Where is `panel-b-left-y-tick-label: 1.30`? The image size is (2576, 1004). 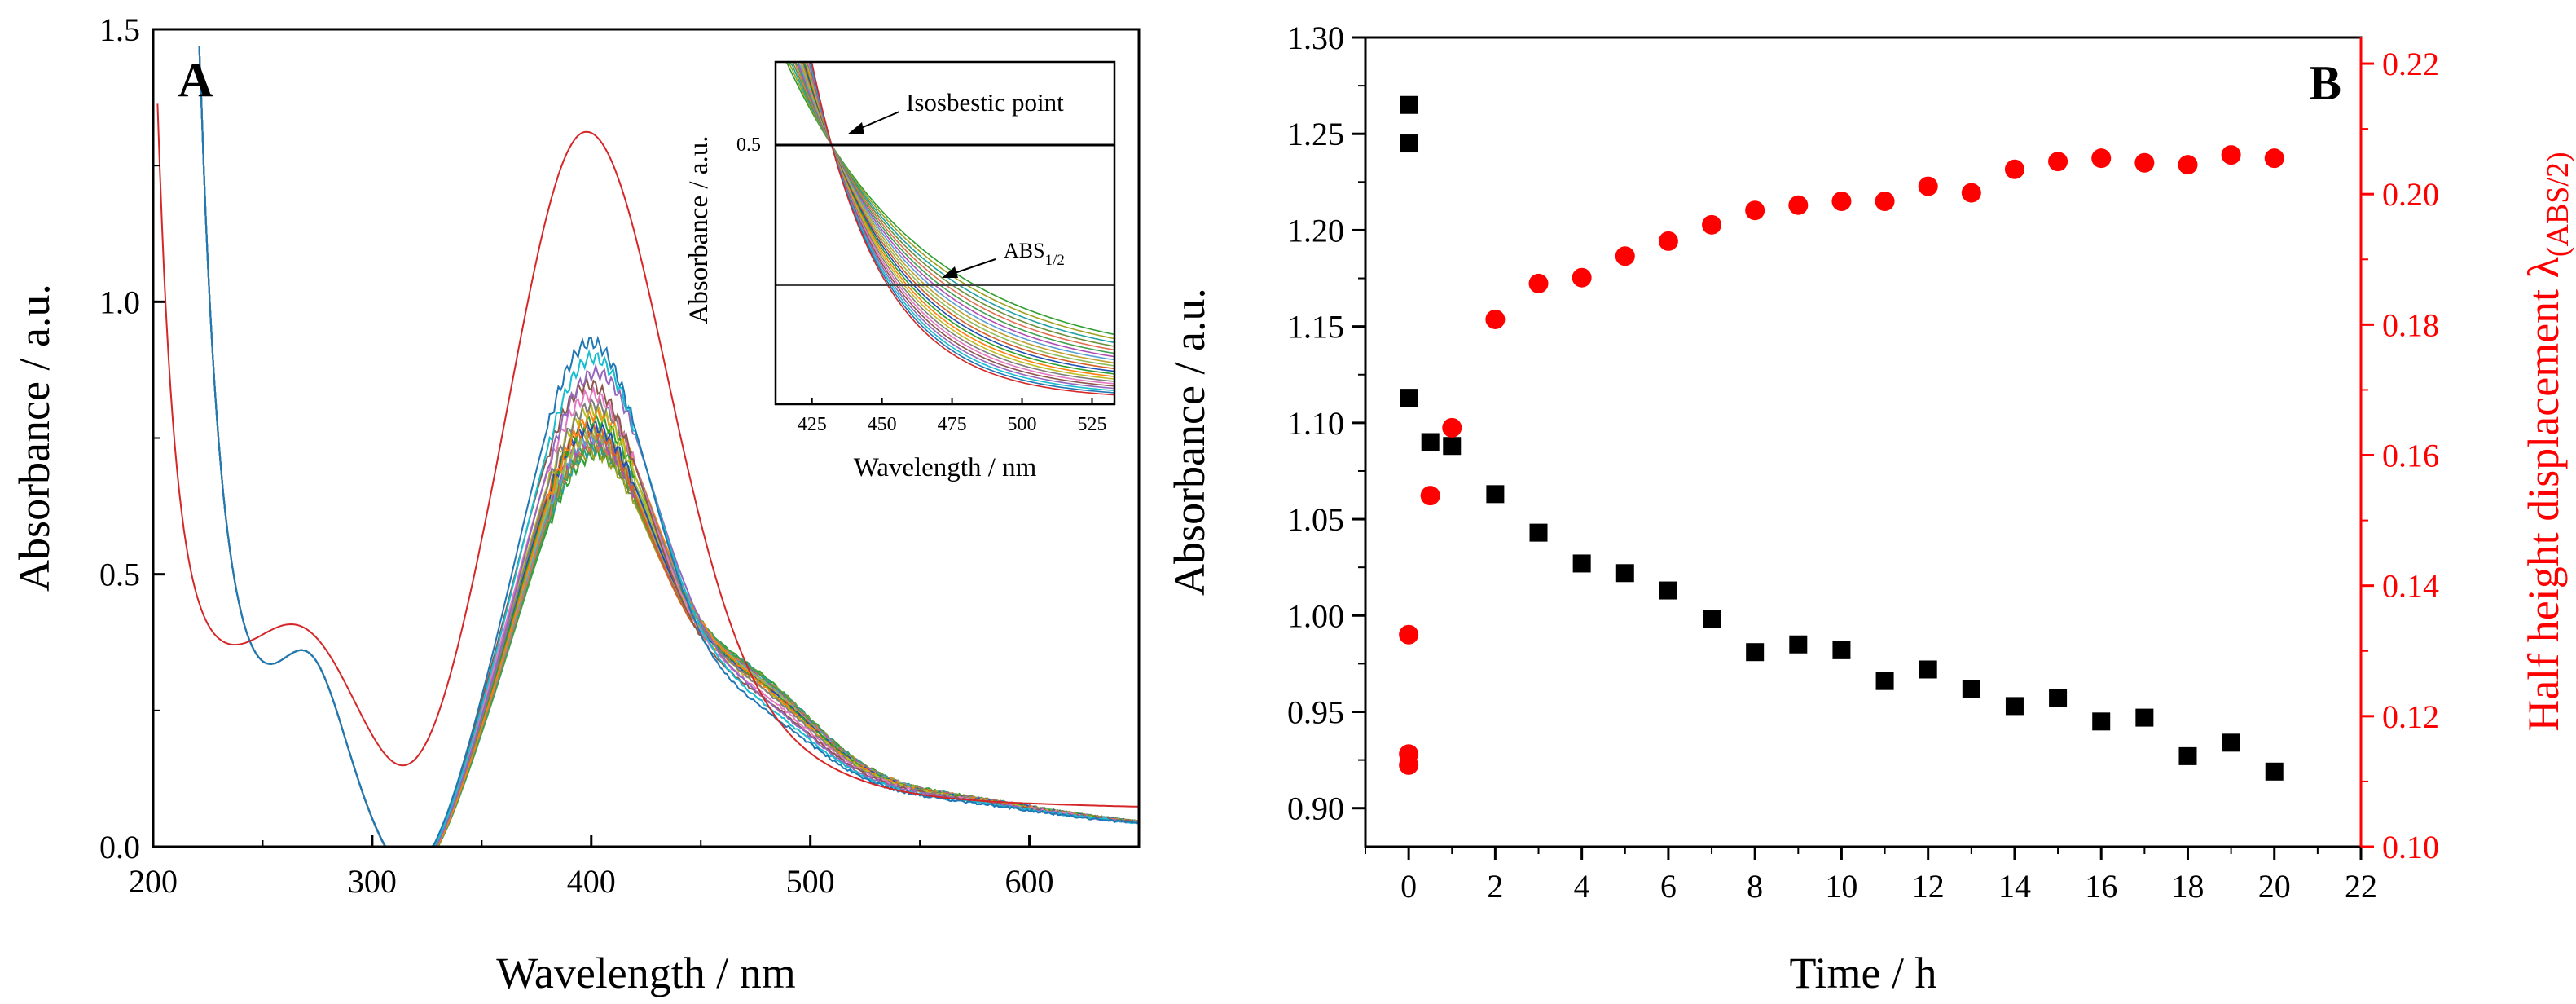
panel-b-left-y-tick-label: 1.30 is located at coordinates (1315, 38).